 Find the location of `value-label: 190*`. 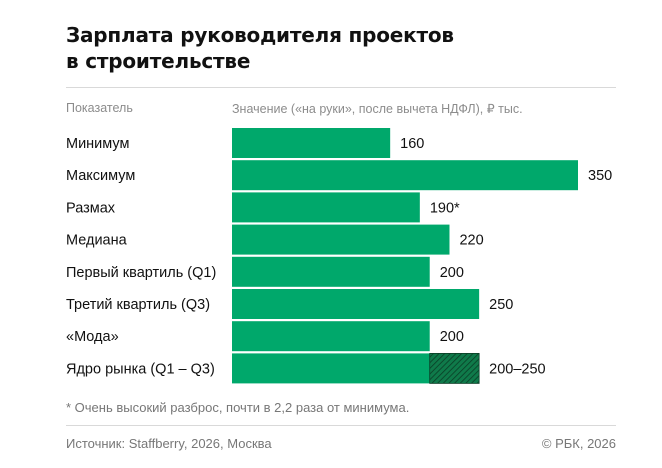

value-label: 190* is located at coordinates (445, 208).